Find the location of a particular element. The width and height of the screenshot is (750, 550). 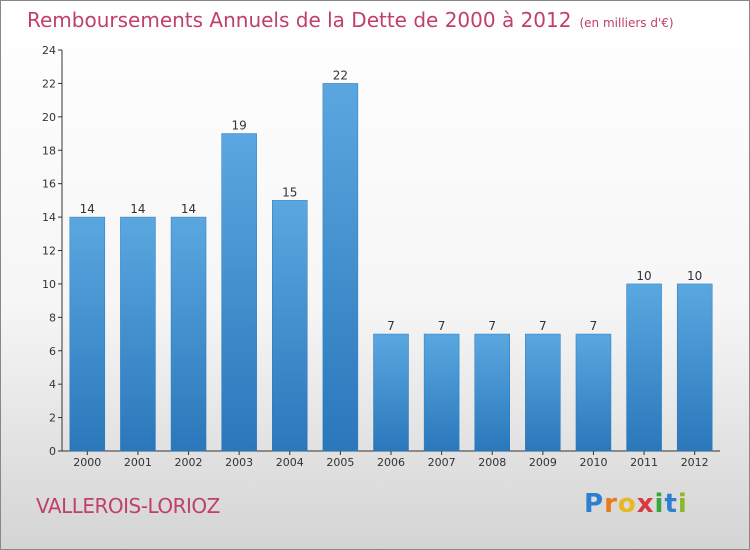

x-tick-label: 2008 is located at coordinates (492, 462).